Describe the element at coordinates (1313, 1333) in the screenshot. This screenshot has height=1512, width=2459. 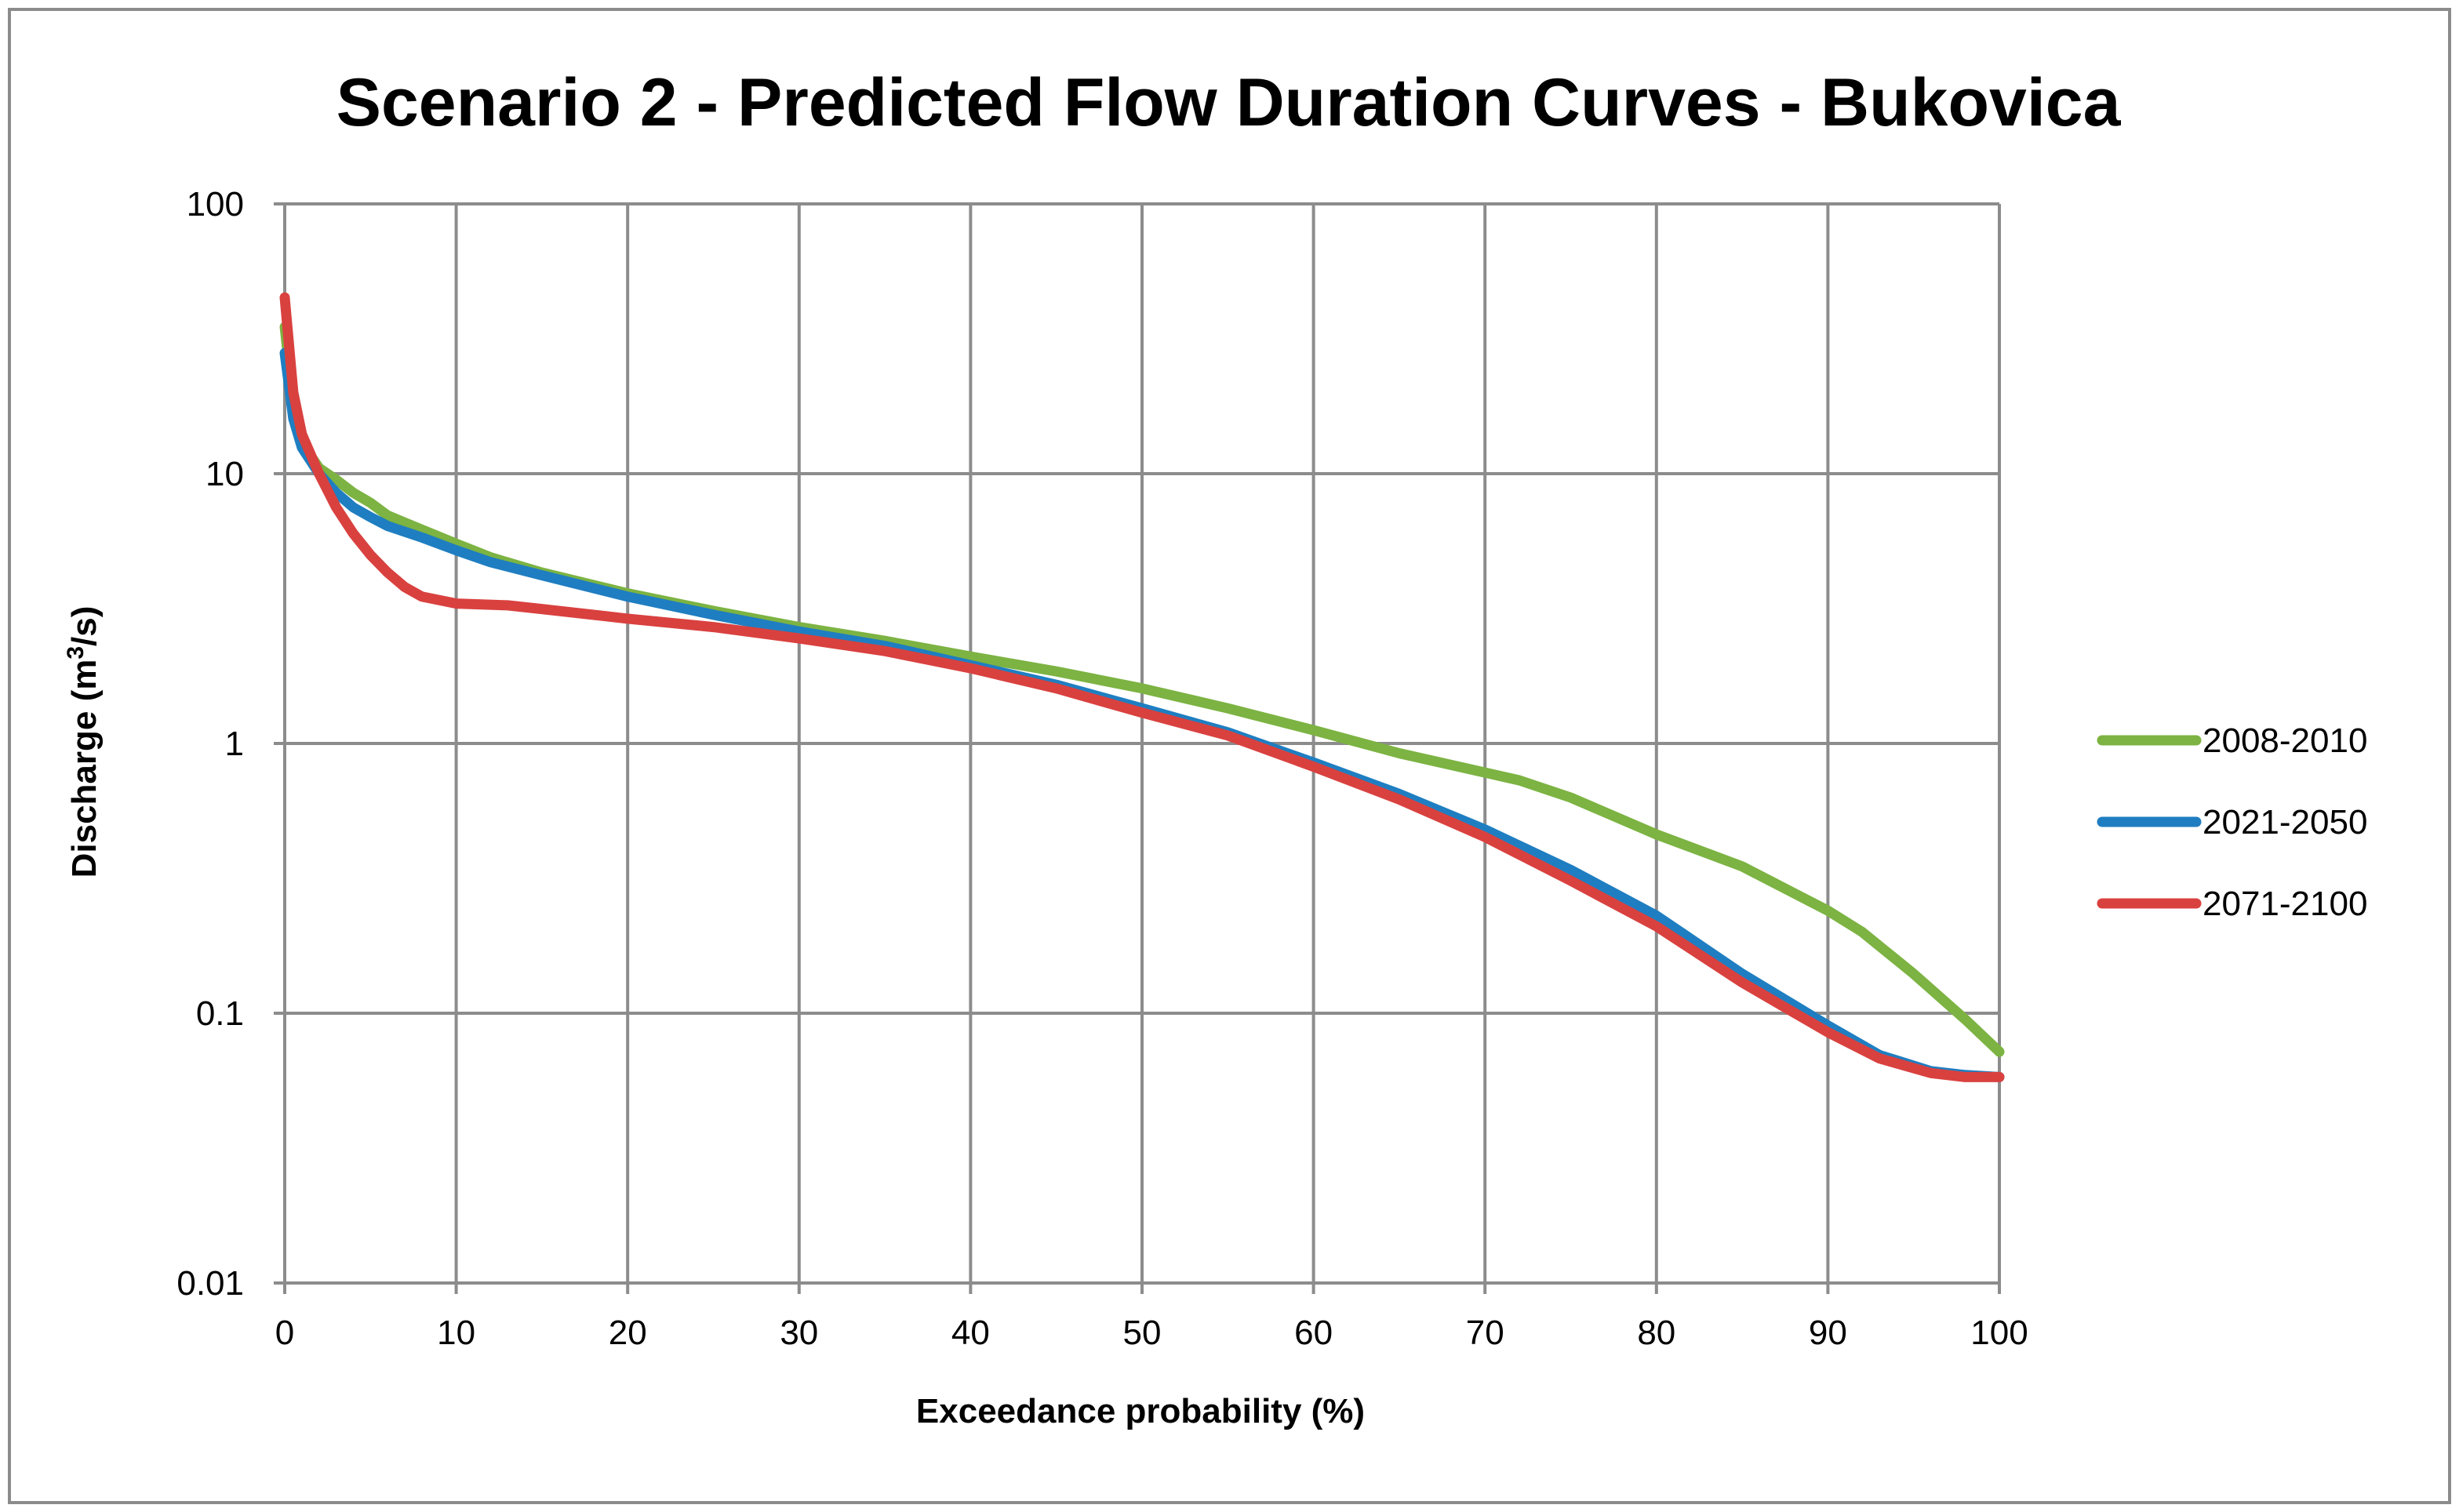
I see `x-tick-label: 60` at that location.